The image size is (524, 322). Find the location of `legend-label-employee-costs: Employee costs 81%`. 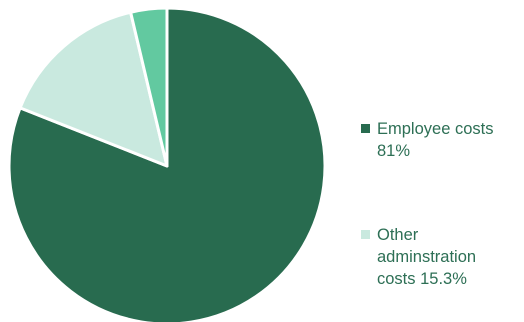

legend-label-employee-costs: Employee costs 81% is located at coordinates (435, 140).